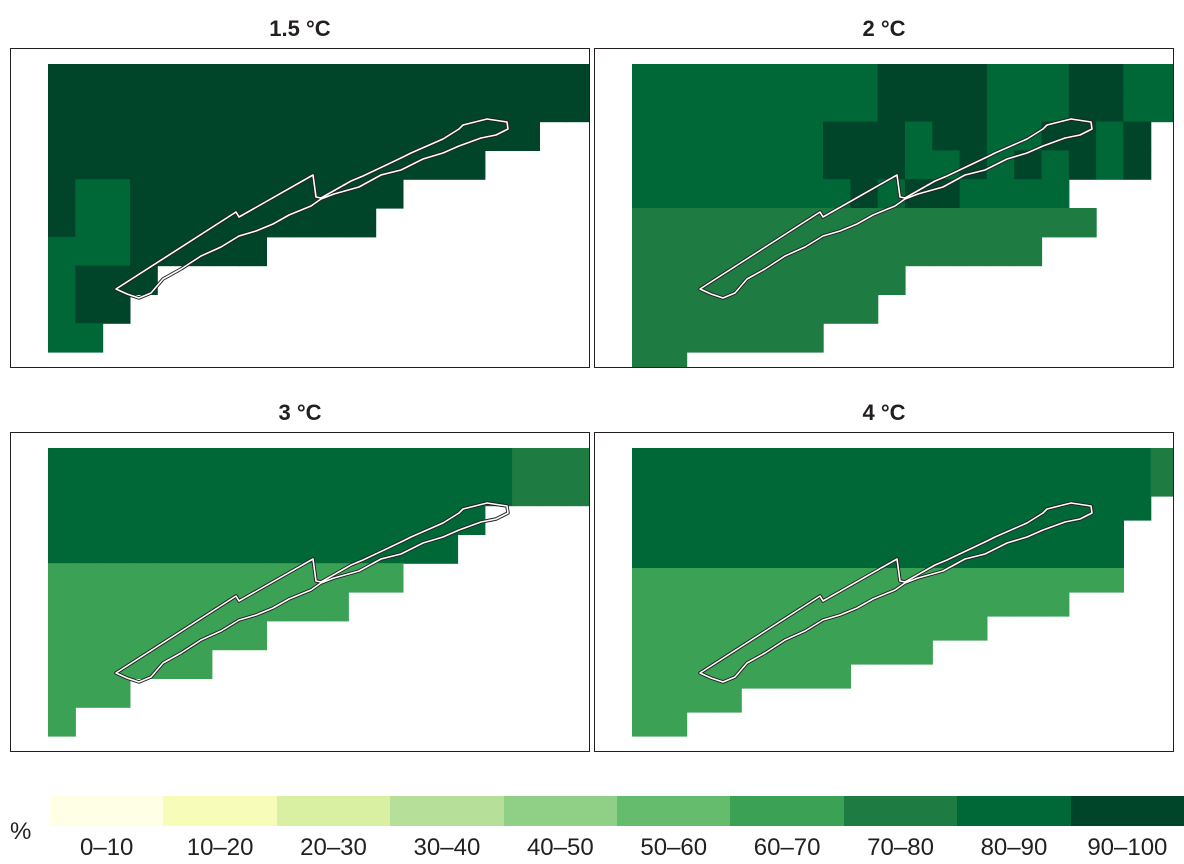 The width and height of the screenshot is (1184, 864). What do you see at coordinates (674, 847) in the screenshot?
I see `legend-label: 50–60` at bounding box center [674, 847].